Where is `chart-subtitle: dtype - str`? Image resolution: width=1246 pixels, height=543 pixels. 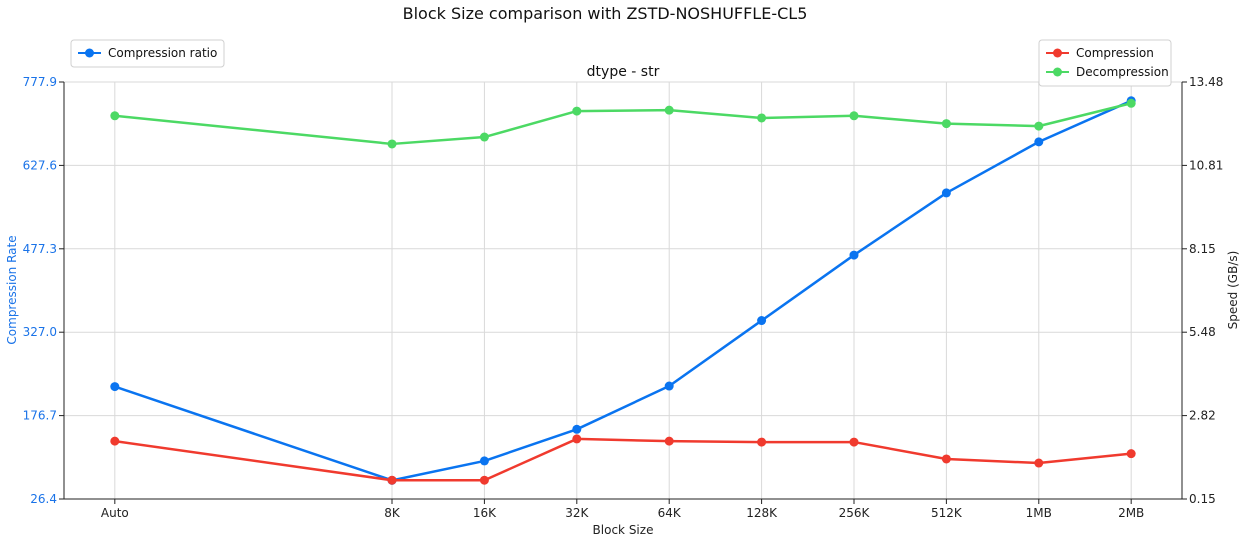
chart-subtitle: dtype - str is located at coordinates (623, 72).